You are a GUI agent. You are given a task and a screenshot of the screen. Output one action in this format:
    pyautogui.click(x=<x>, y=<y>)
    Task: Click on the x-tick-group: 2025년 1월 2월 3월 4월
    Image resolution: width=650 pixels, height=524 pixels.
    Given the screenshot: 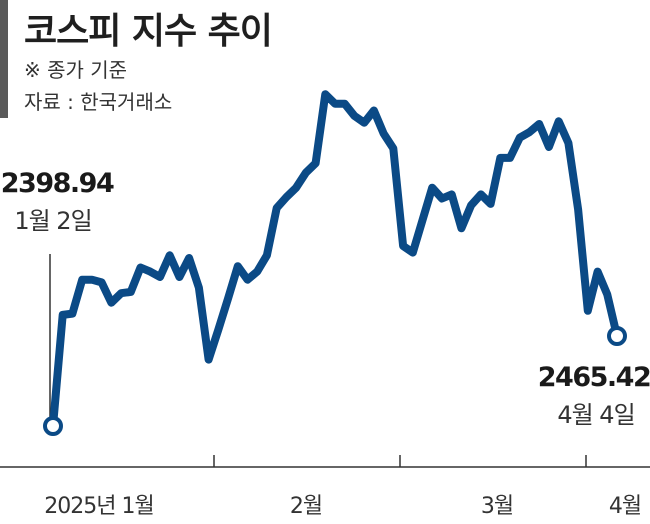 What is the action you would take?
    pyautogui.click(x=343, y=487)
    